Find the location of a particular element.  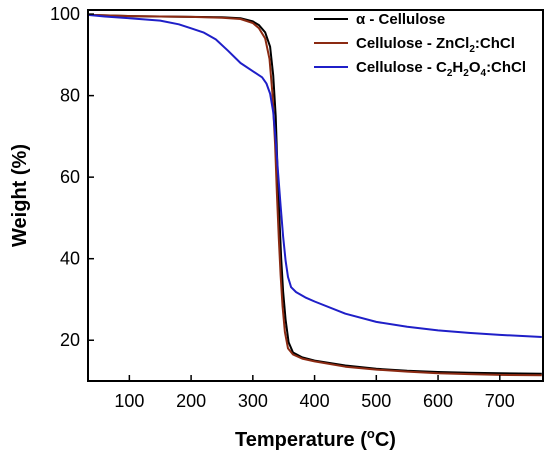

x-axis: 100 200 300 400 500 600 700 is located at coordinates (314, 393).